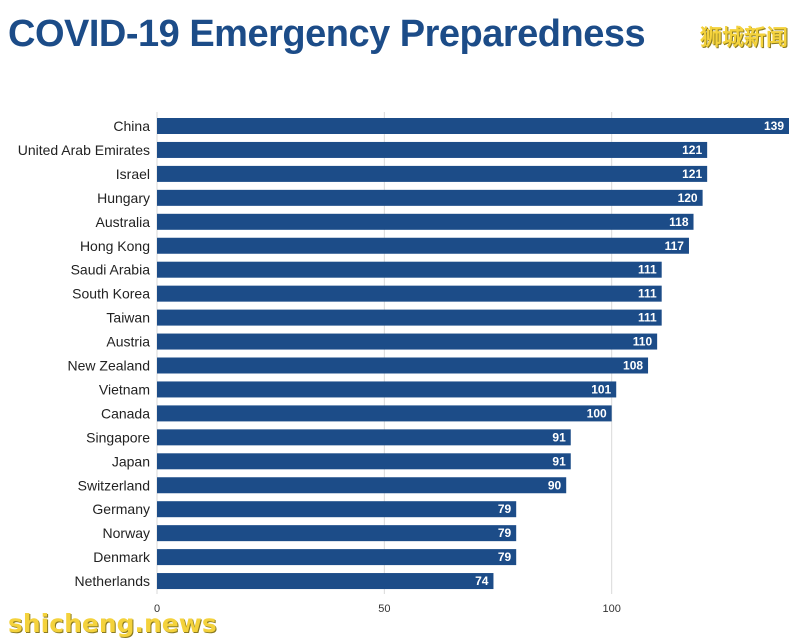 The width and height of the screenshot is (800, 642). What do you see at coordinates (679, 222) in the screenshot?
I see `value-label: 118` at bounding box center [679, 222].